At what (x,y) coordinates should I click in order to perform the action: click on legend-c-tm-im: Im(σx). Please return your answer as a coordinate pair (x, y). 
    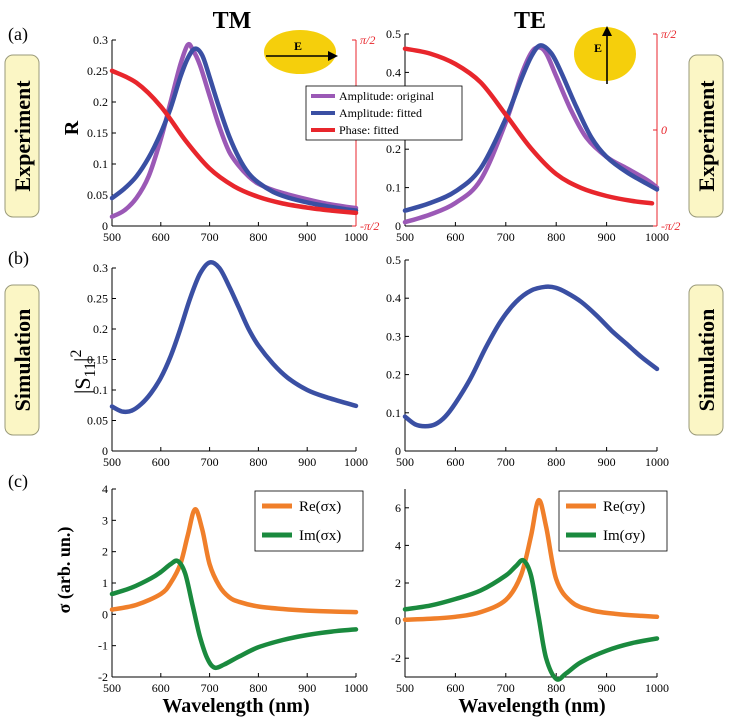
    Looking at the image, I should click on (320, 536).